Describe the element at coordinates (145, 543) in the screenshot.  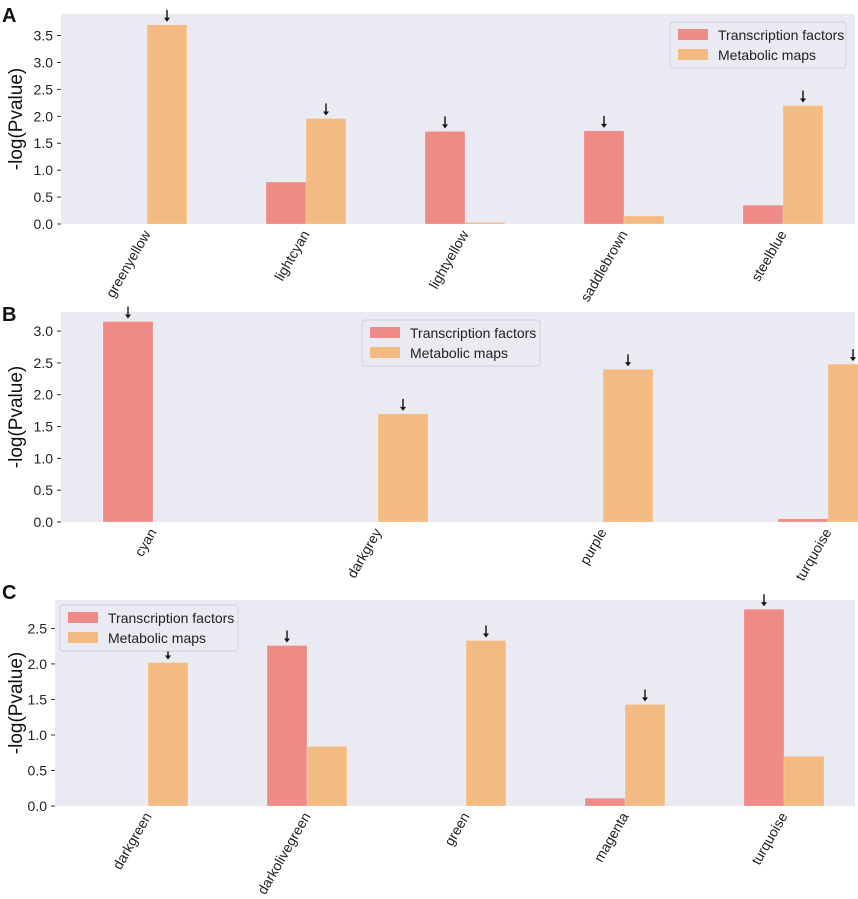
I see `x-tick-label: cyan` at that location.